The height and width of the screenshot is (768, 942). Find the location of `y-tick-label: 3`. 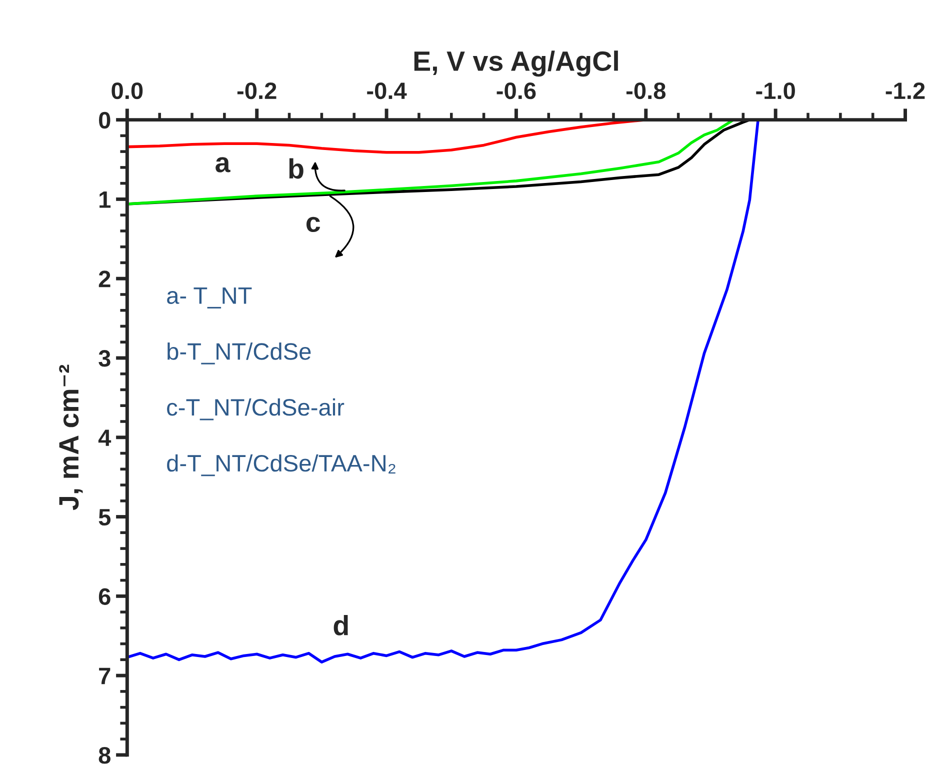

y-tick-label: 3 is located at coordinates (104, 358).